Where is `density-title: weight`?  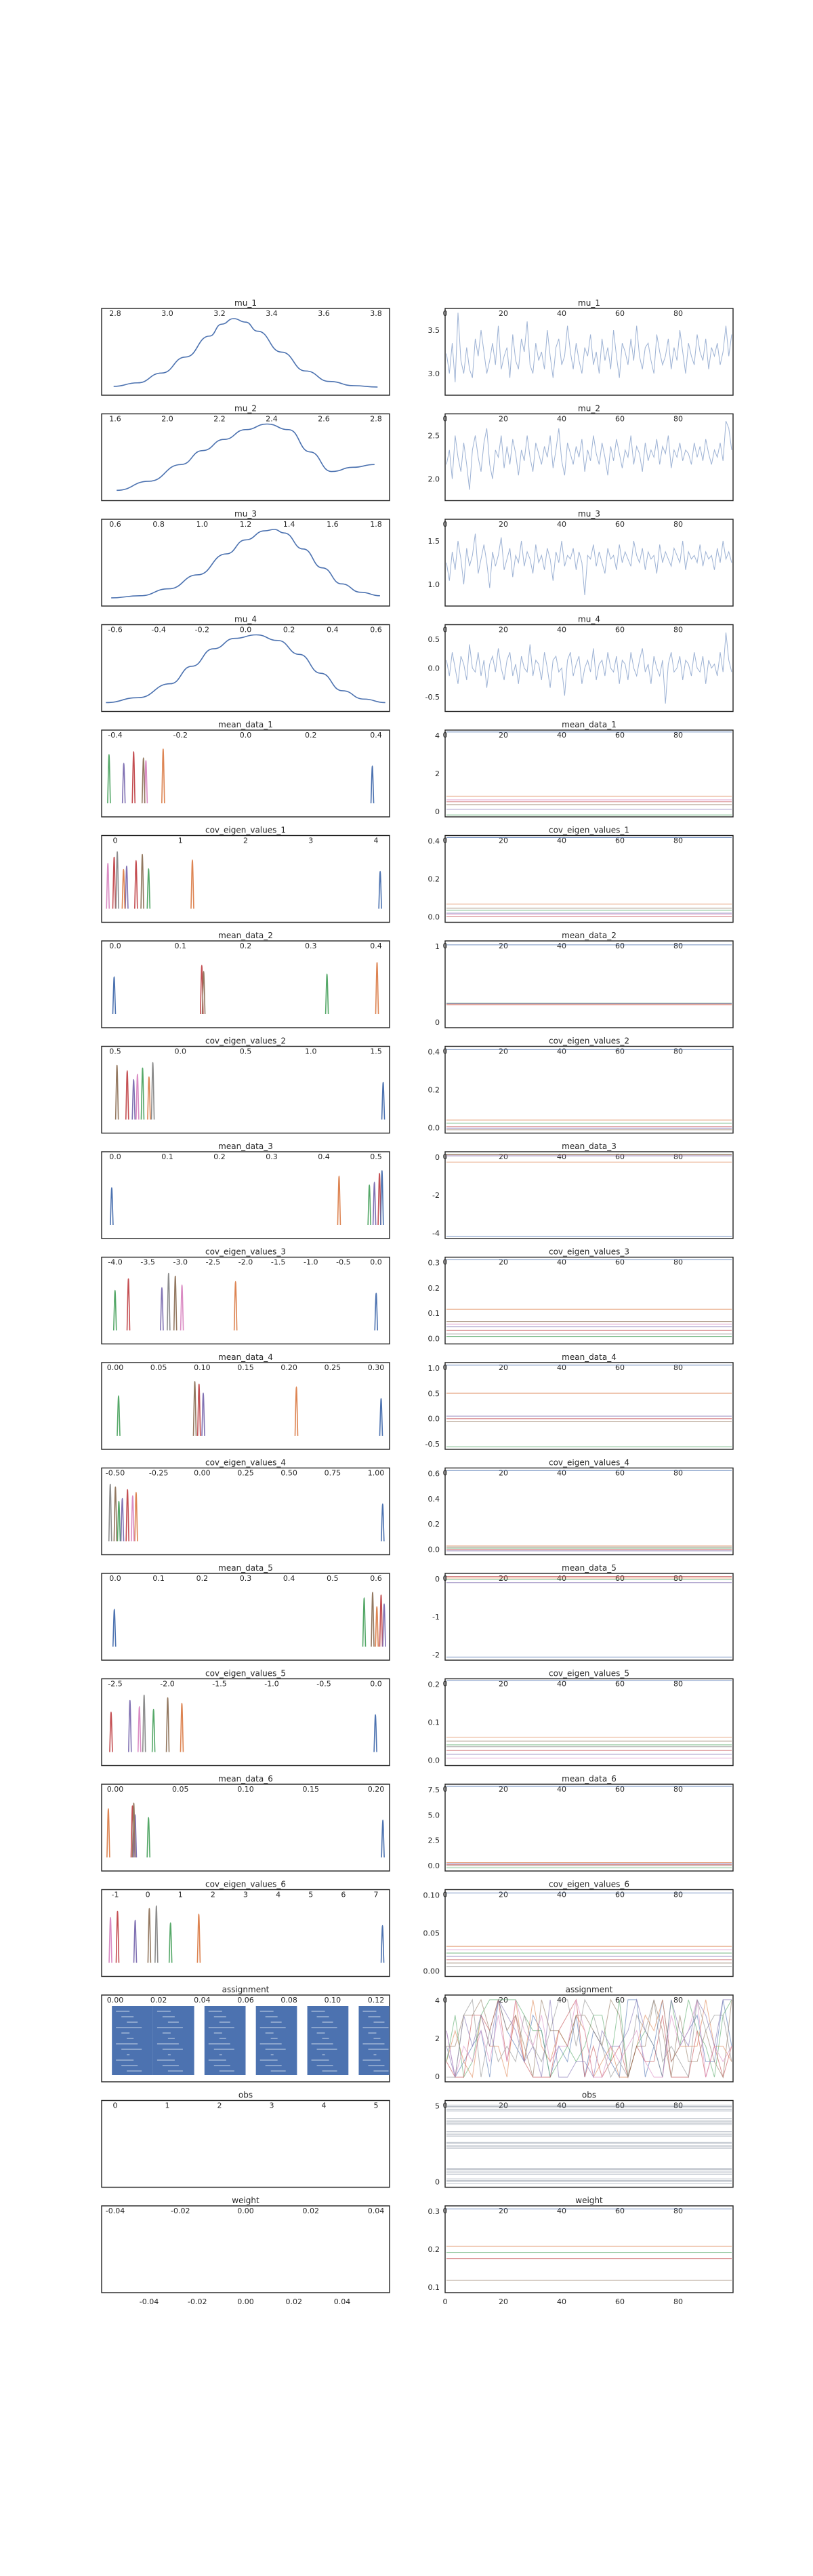
density-title: weight is located at coordinates (245, 2200).